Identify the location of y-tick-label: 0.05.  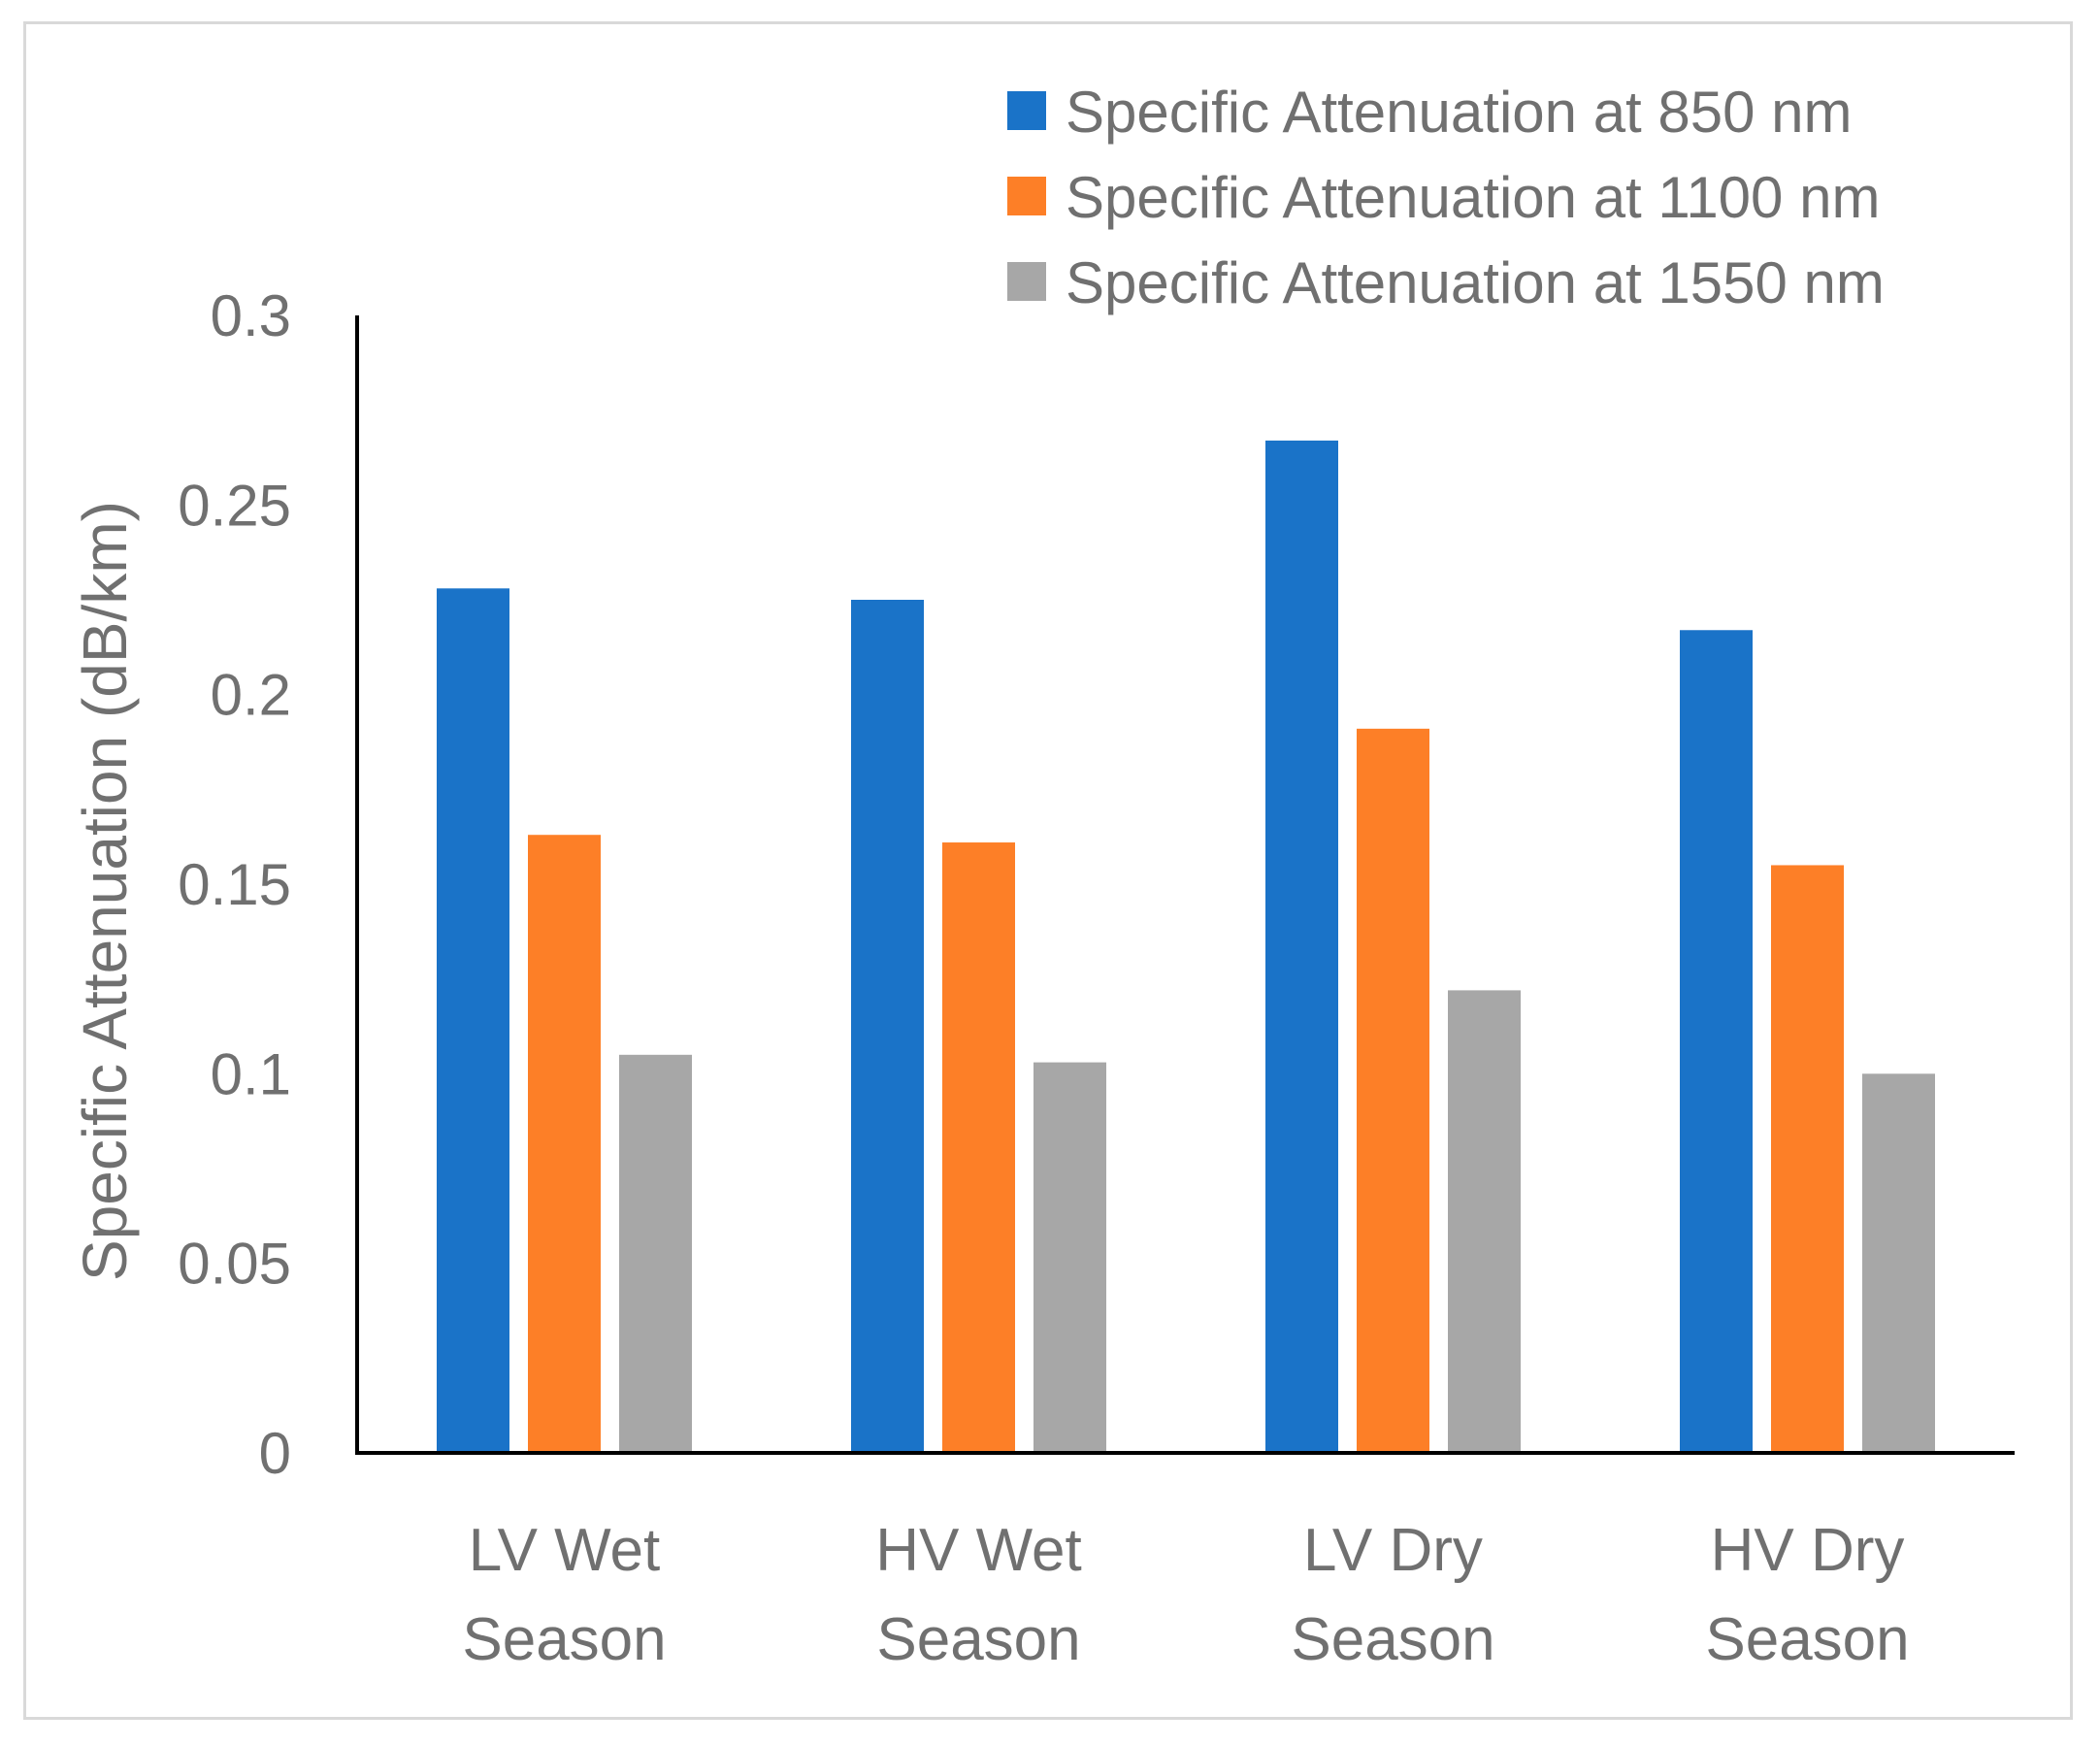
(234, 1264).